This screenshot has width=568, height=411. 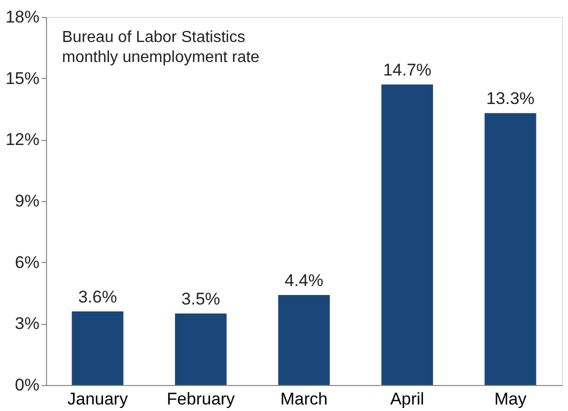 I want to click on text: Bureau of Labor Statistics monthly unemployment rate, so click(x=161, y=47).